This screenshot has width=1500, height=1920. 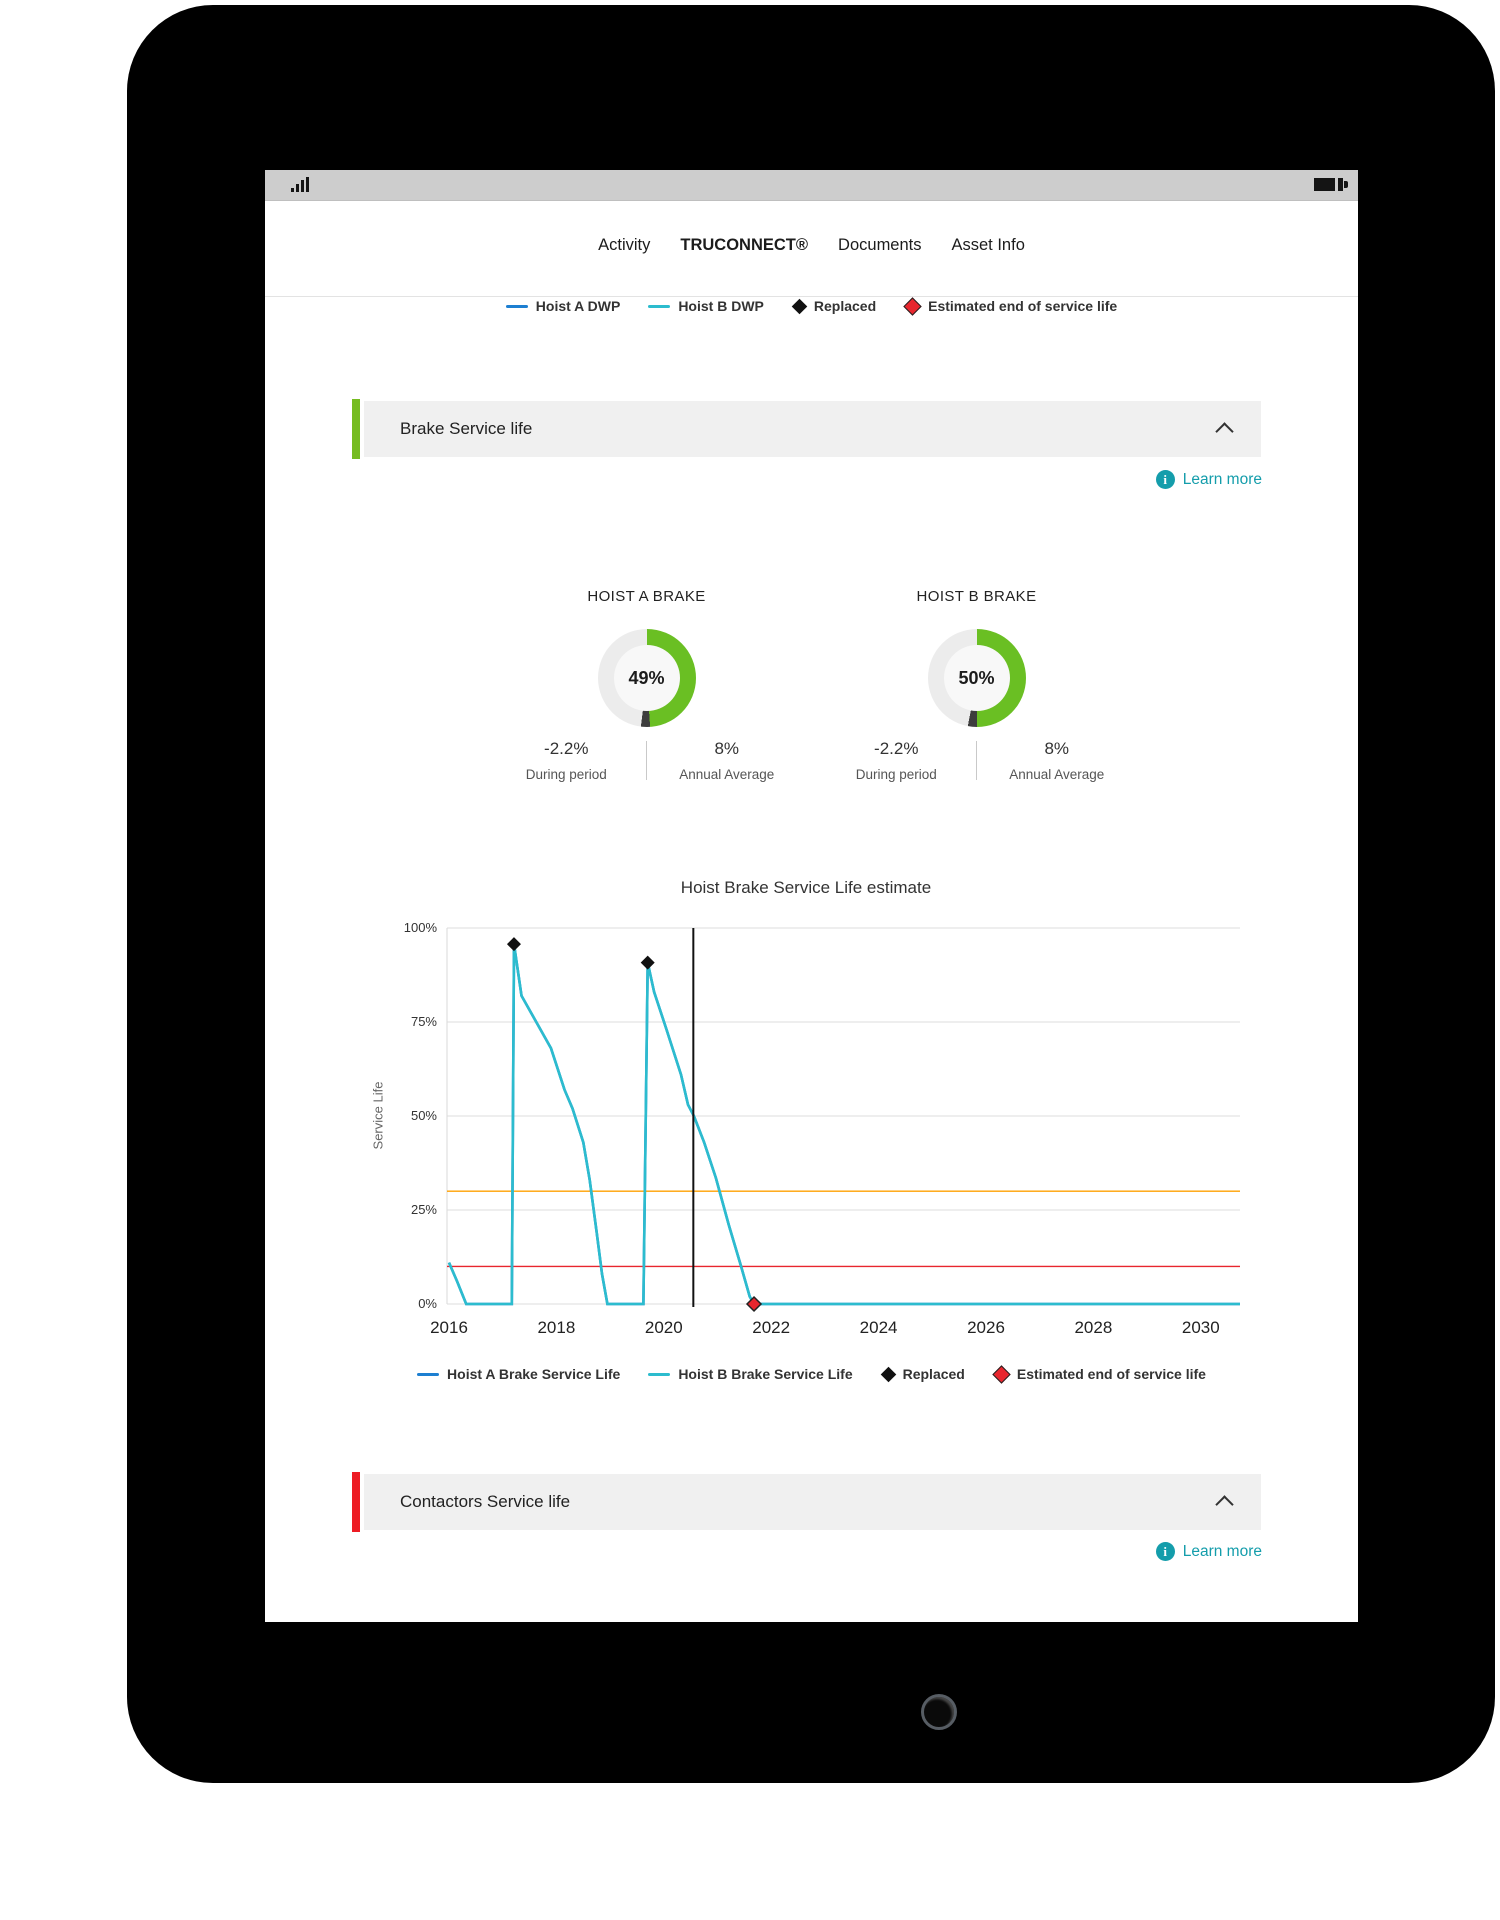 What do you see at coordinates (423, 1115) in the screenshot?
I see `y-tick-label: 50%` at bounding box center [423, 1115].